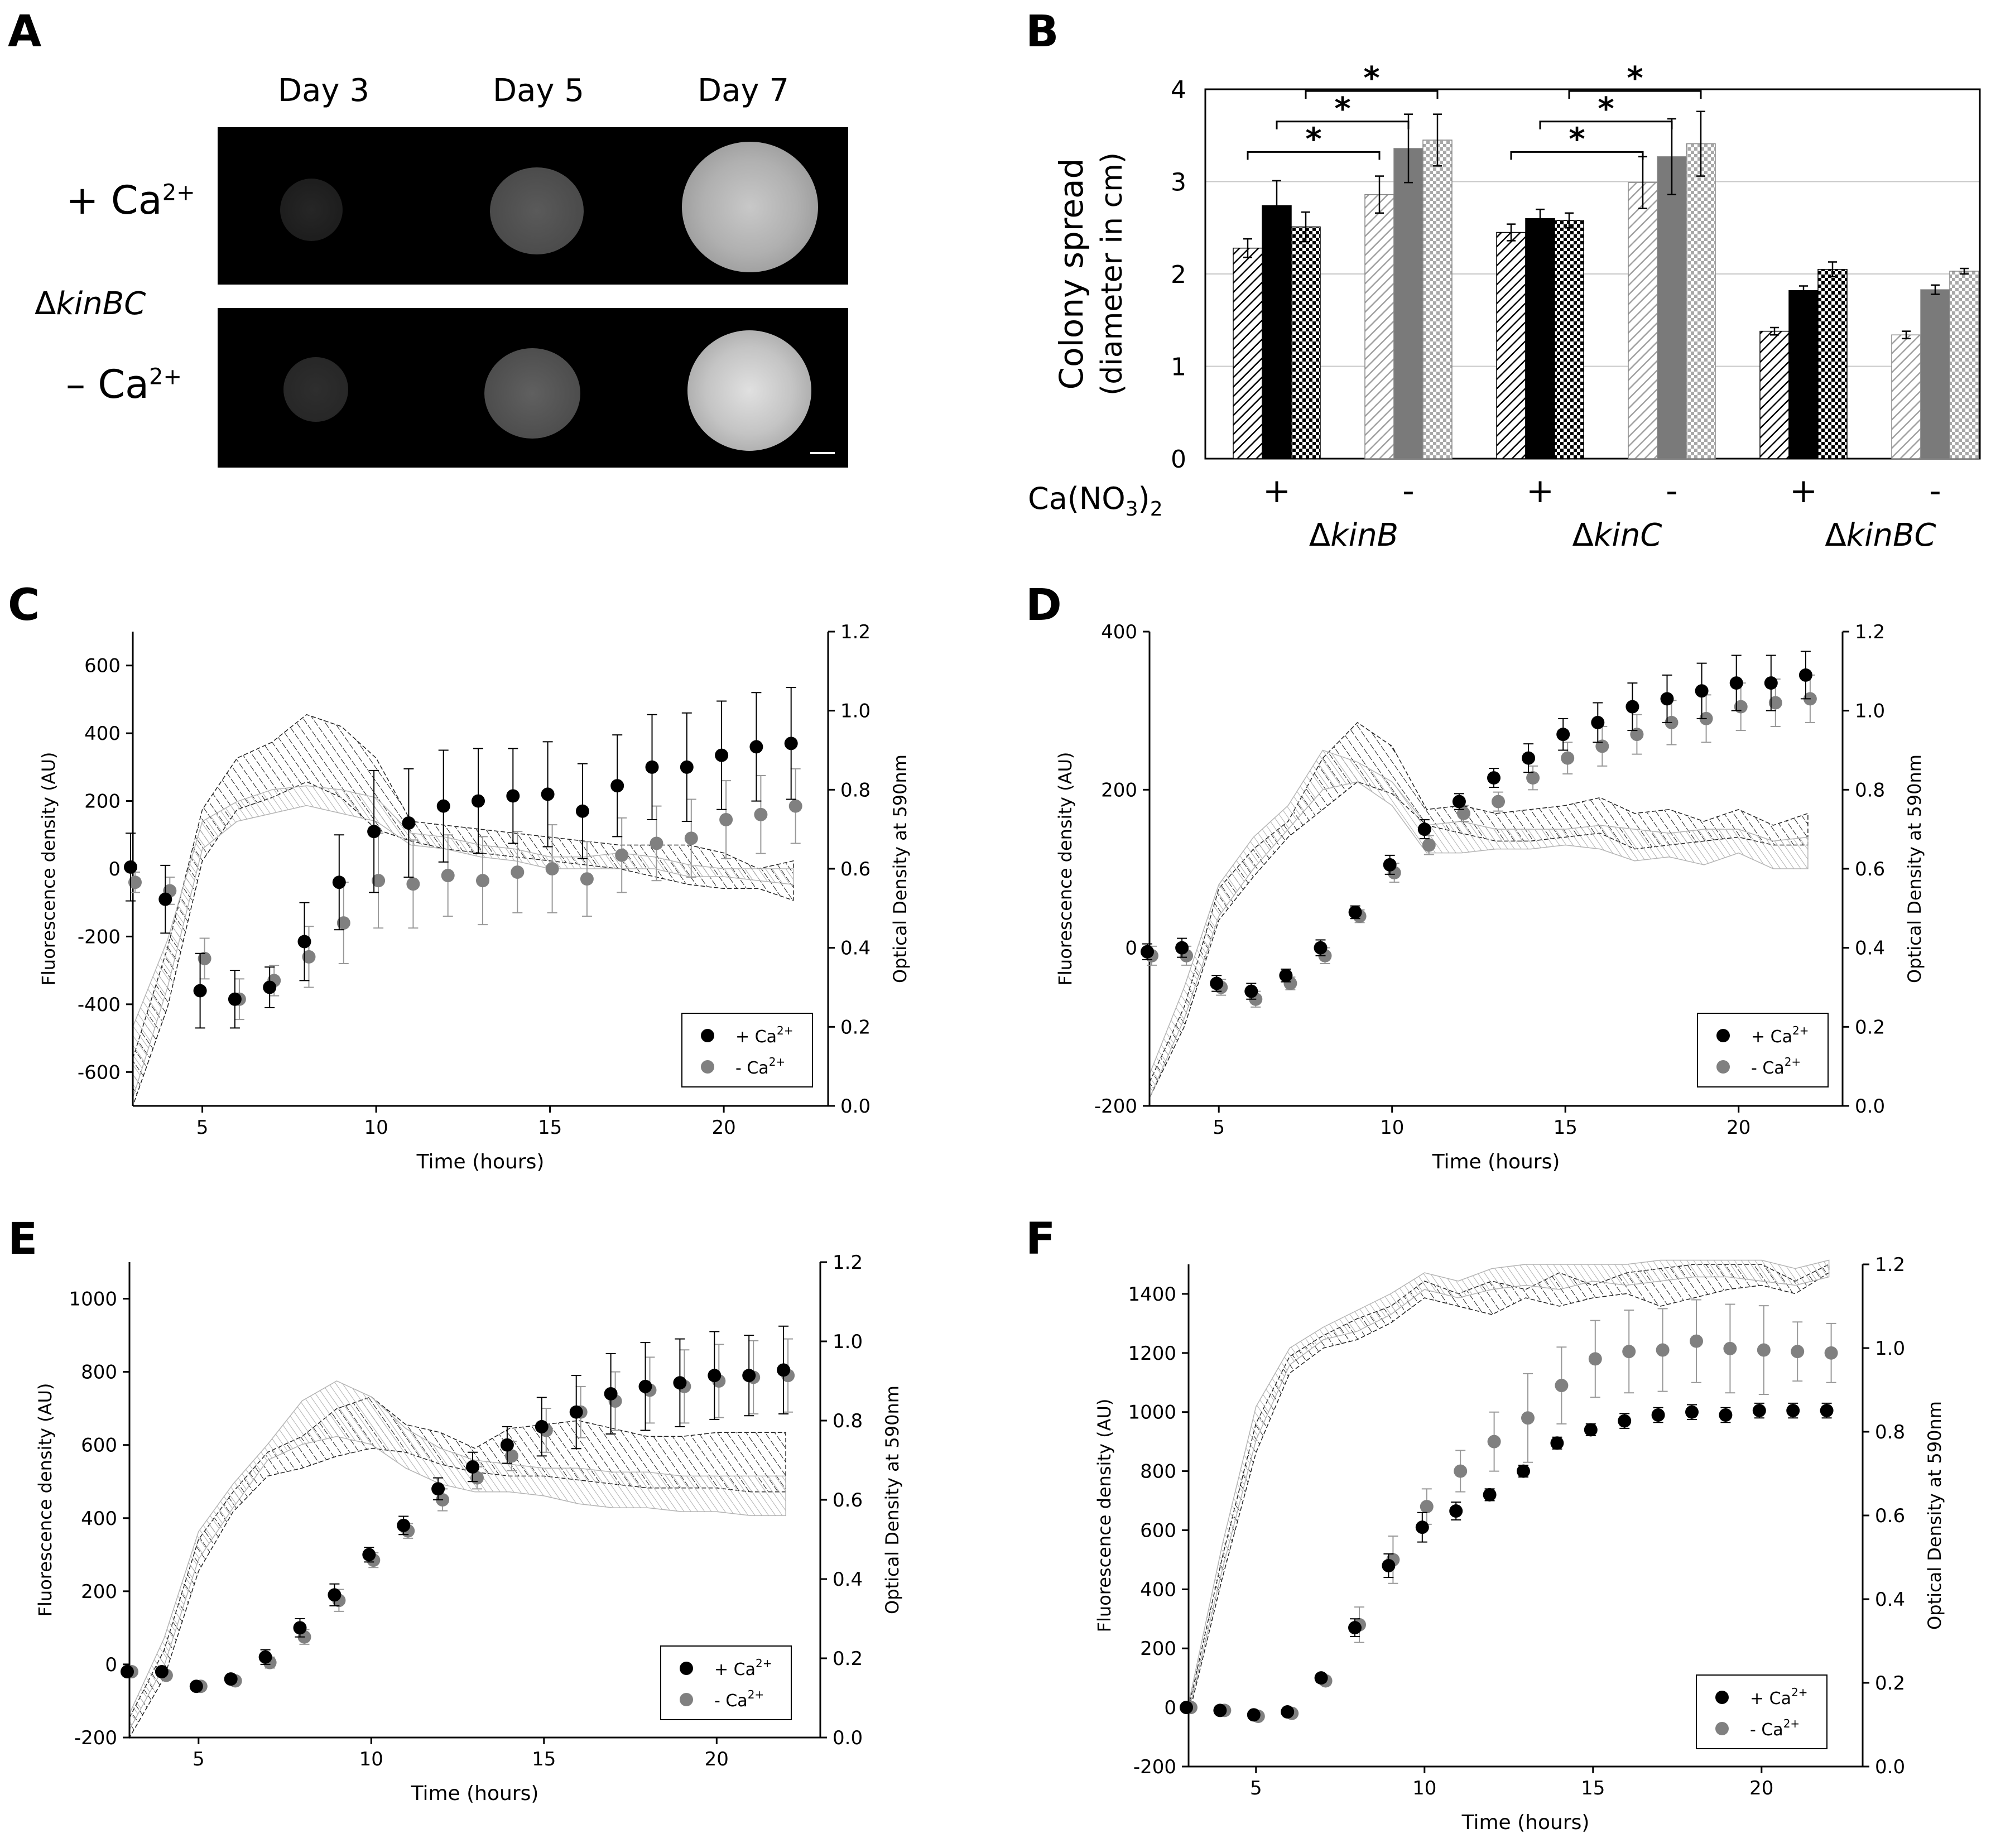  Describe the element at coordinates (1170, 1708) in the screenshot. I see `y-tick-label: 0` at that location.